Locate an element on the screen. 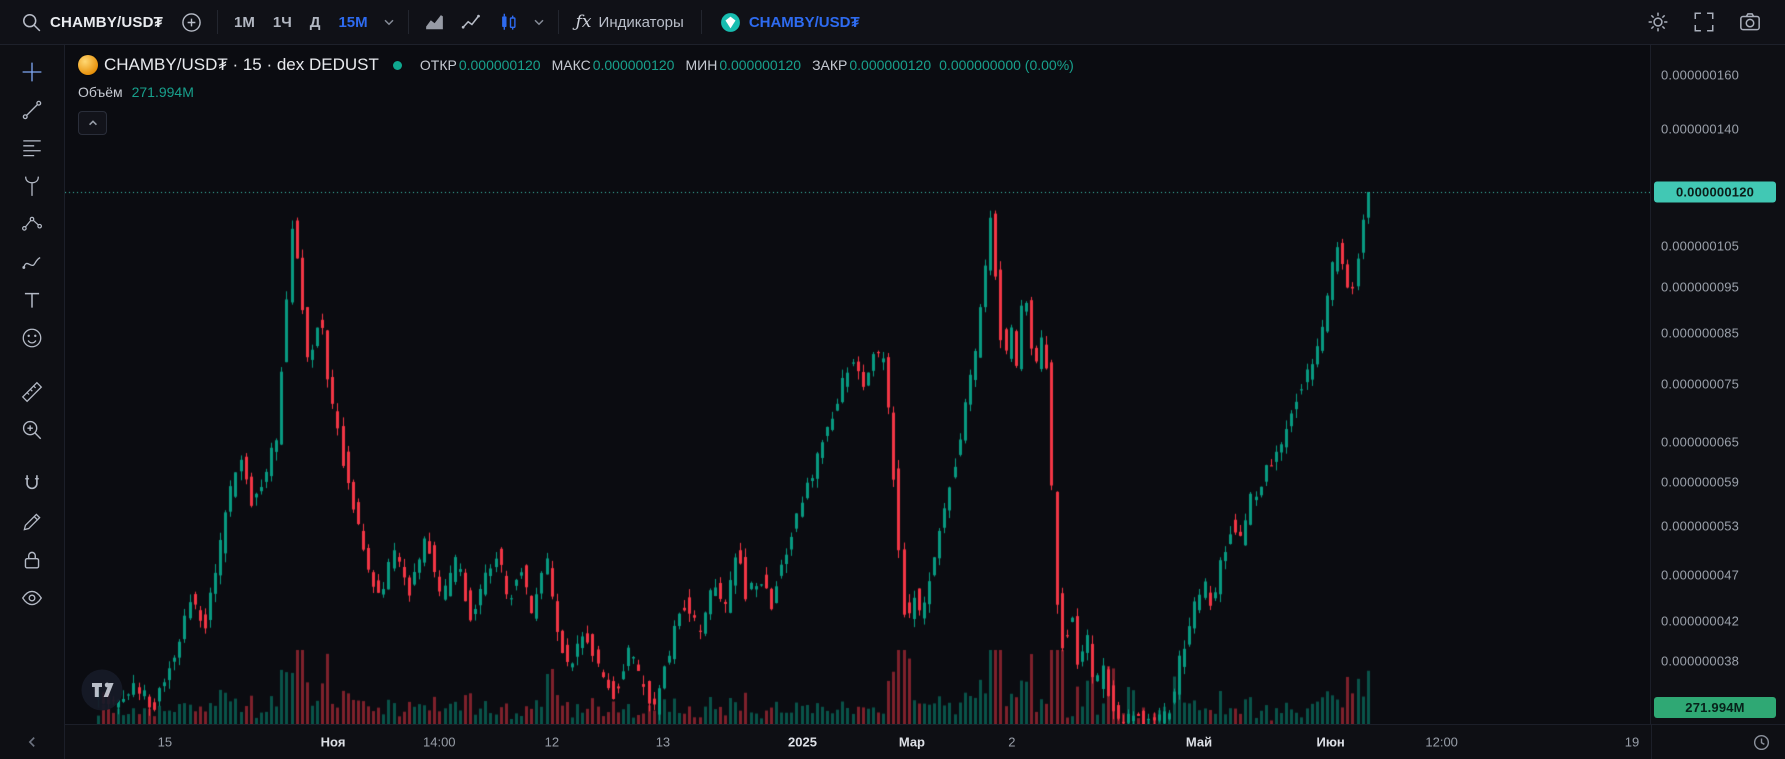 The height and width of the screenshot is (759, 1785). pattern-icon is located at coordinates (32, 224).